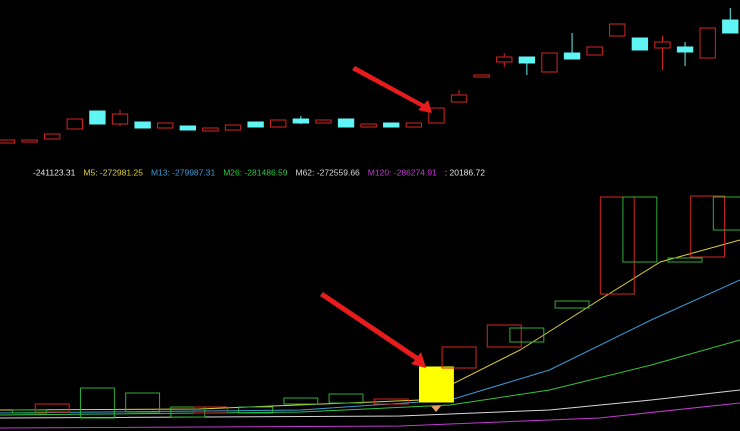  What do you see at coordinates (392, 89) in the screenshot?
I see `arrow-top` at bounding box center [392, 89].